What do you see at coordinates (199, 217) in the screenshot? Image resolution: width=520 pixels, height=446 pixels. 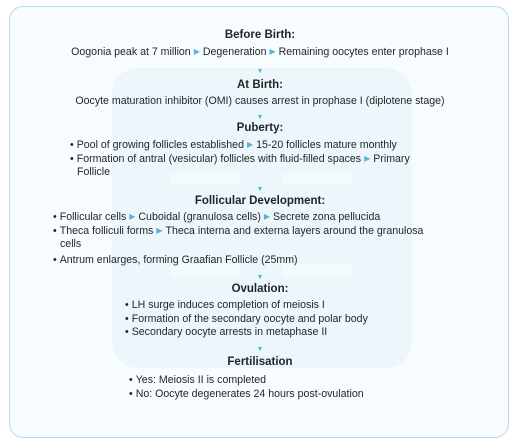 I see `follicular-line-1-b: Cuboidal (granulosa cells)` at bounding box center [199, 217].